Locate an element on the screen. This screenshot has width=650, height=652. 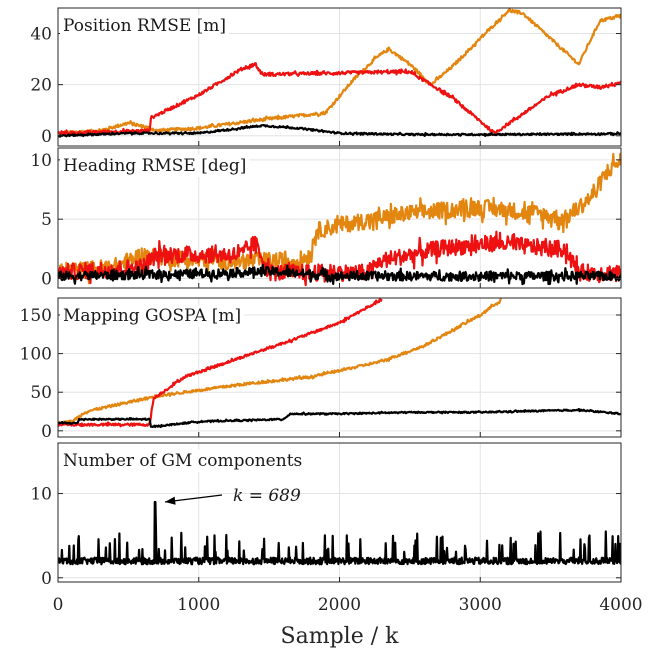
y-tick-label: 20 is located at coordinates (41, 86).